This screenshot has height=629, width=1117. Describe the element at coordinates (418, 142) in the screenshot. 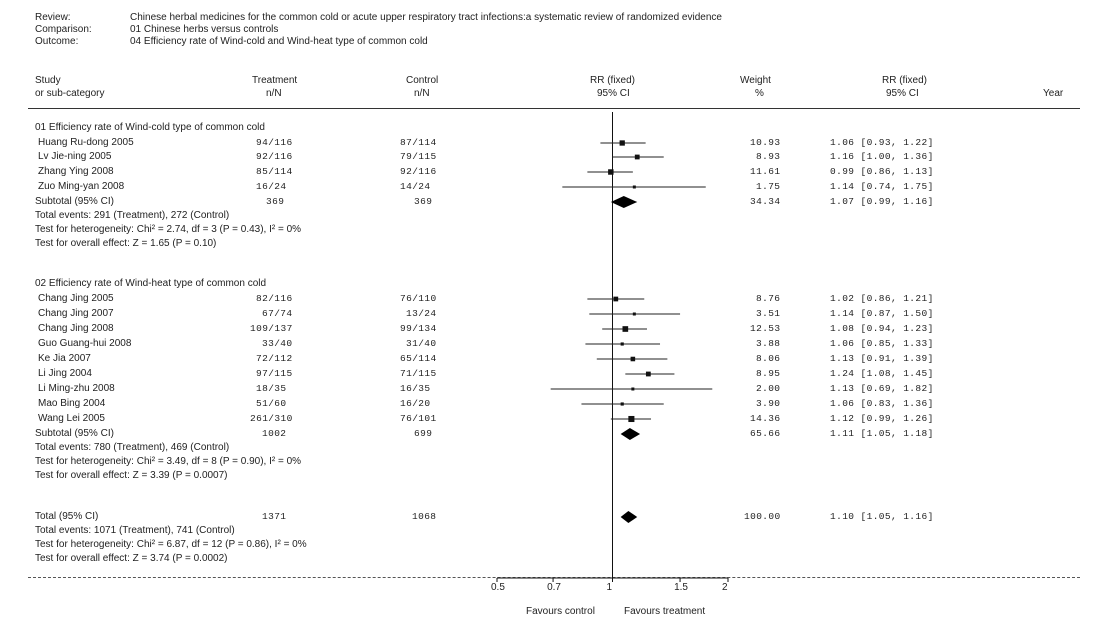

I see `study-control: 87/114` at that location.